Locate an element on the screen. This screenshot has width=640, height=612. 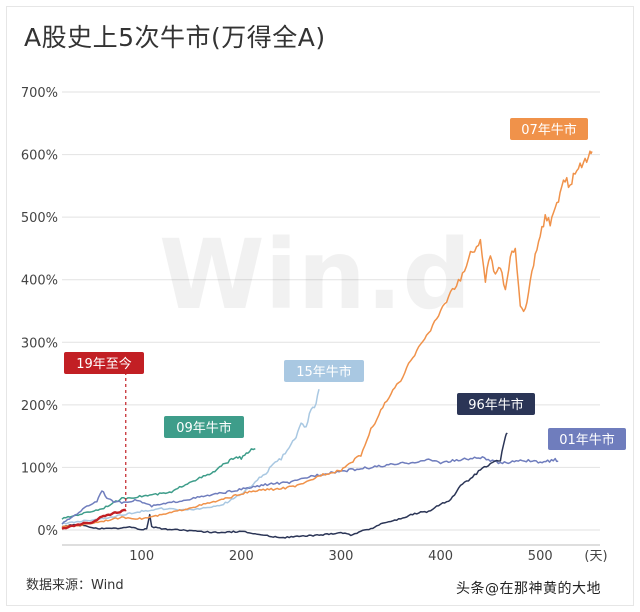
footer-mark: 头条@在那神黄的大地 is located at coordinates (528, 589).